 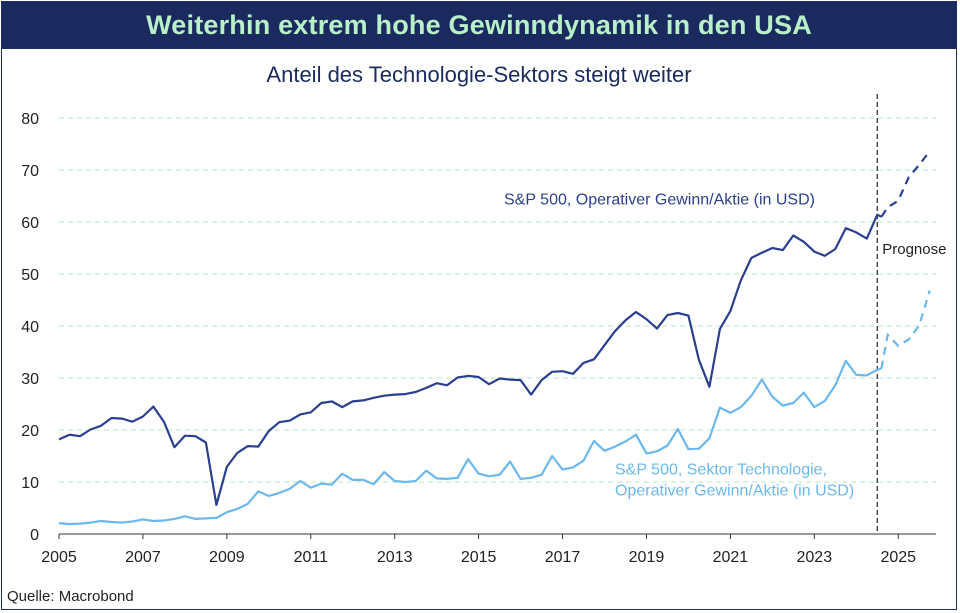 I want to click on x-tick-label-2017: 2017, so click(x=563, y=557).